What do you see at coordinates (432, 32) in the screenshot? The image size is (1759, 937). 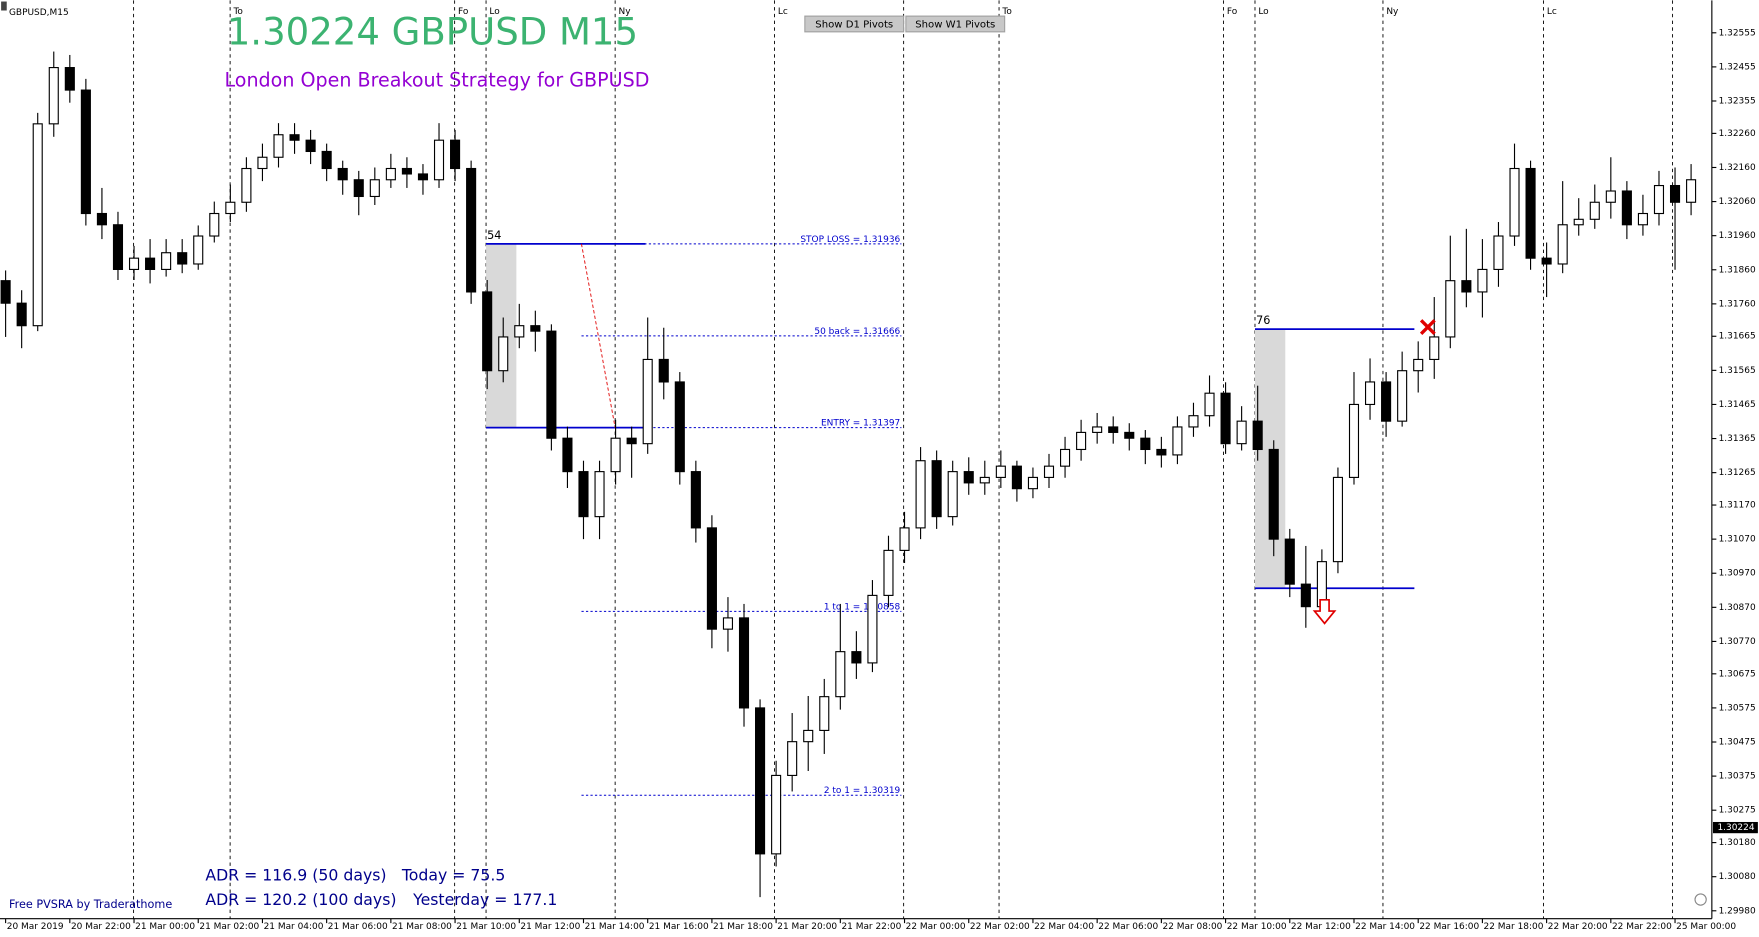 I see `chart-title: 1.30224 GBPUSD M15` at bounding box center [432, 32].